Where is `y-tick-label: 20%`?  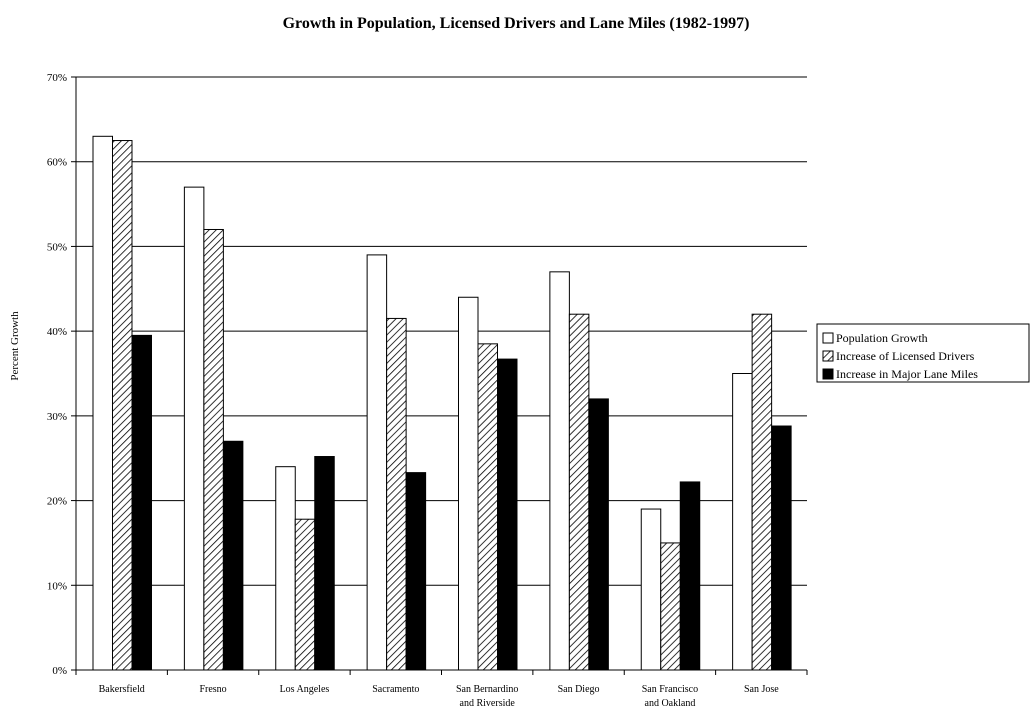
y-tick-label: 20% is located at coordinates (57, 502).